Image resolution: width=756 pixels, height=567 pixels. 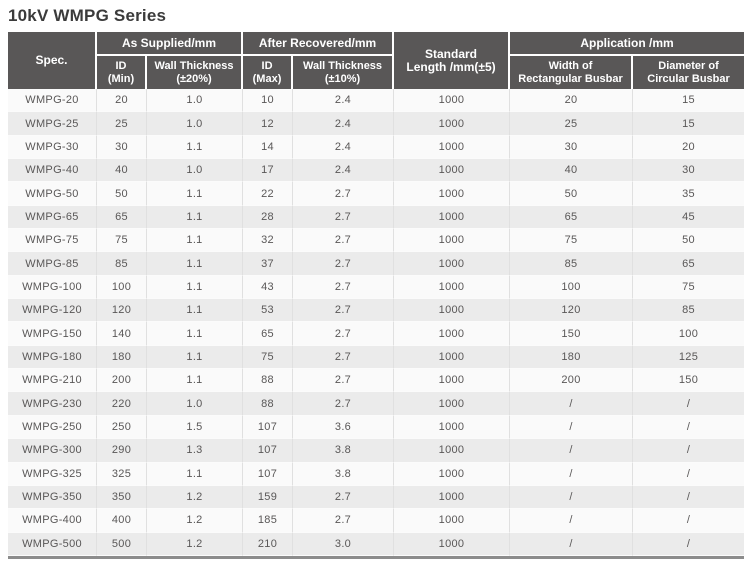 I want to click on id-min-cell: 40, so click(x=122, y=171).